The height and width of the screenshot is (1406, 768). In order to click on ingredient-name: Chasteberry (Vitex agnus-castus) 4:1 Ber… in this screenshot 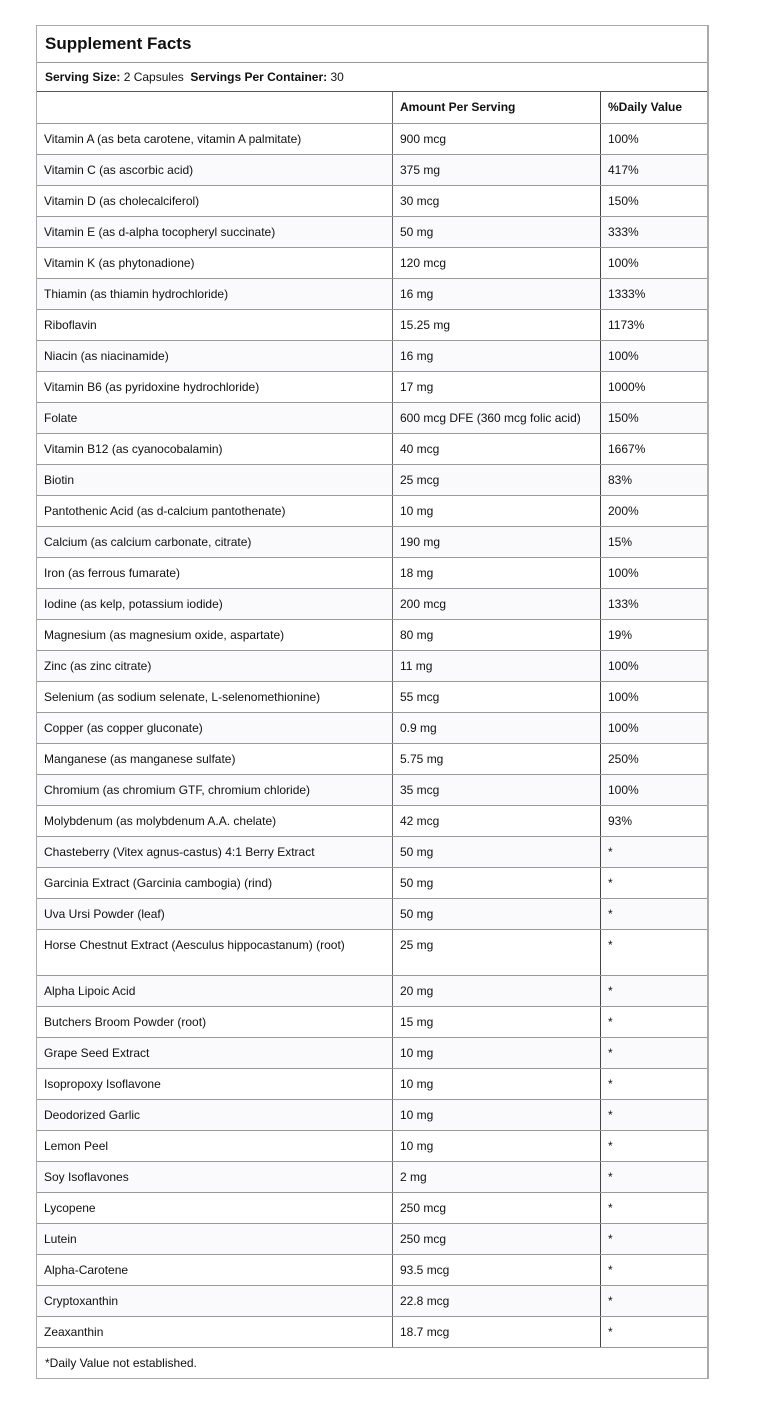, I will do `click(215, 852)`.